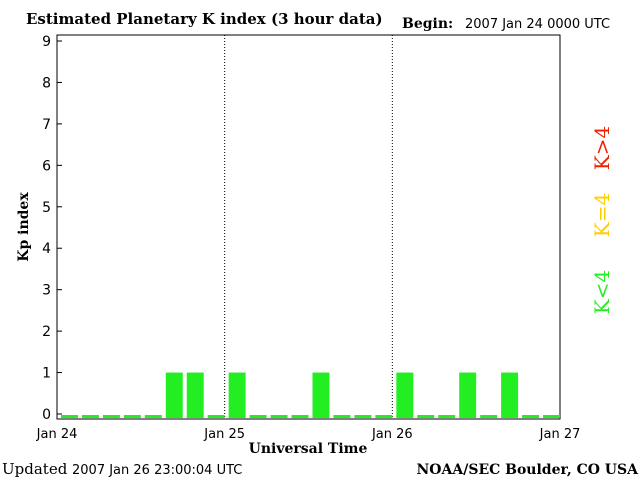 This screenshot has height=480, width=640. What do you see at coordinates (24, 227) in the screenshot?
I see `y-axis-label: Kp index` at bounding box center [24, 227].